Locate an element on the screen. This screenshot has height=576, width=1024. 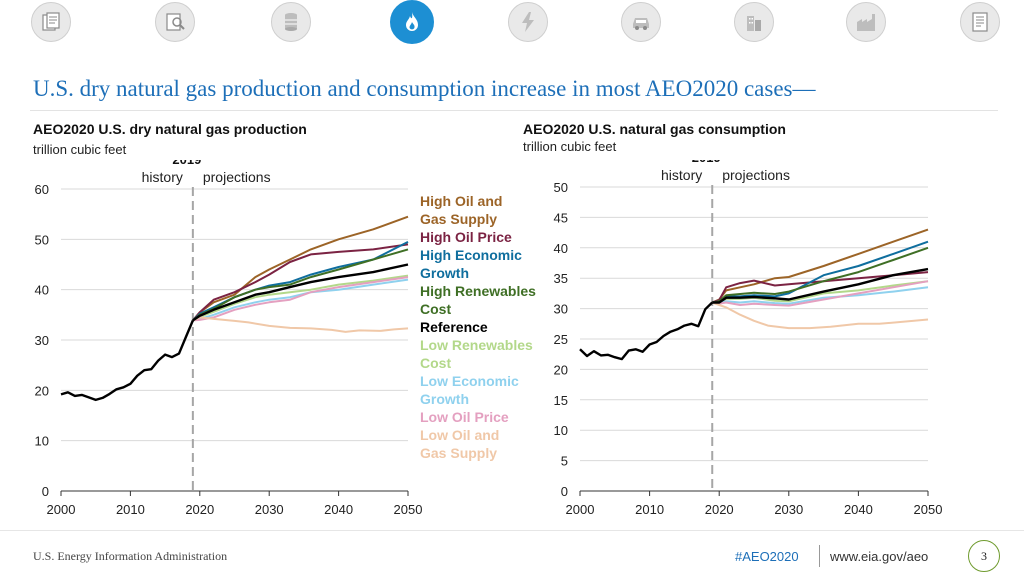
production-y-tick-label: 20 is located at coordinates (42, 390).